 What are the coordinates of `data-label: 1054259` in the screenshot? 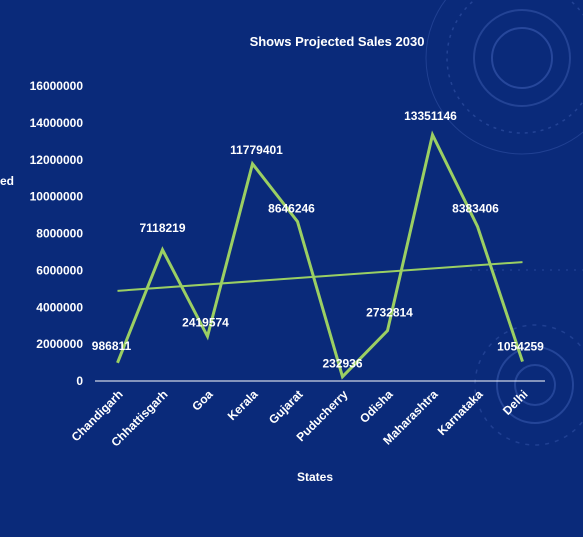 It's located at (520, 347).